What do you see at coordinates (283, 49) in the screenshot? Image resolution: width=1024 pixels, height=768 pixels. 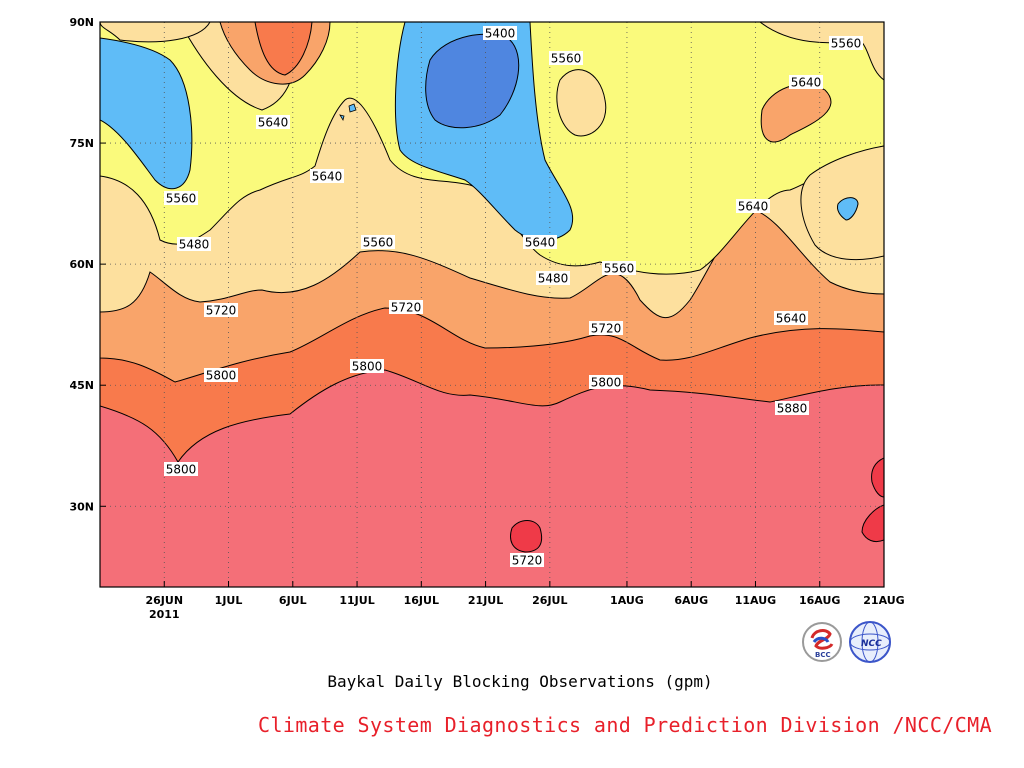 I see `island-5720-top` at bounding box center [283, 49].